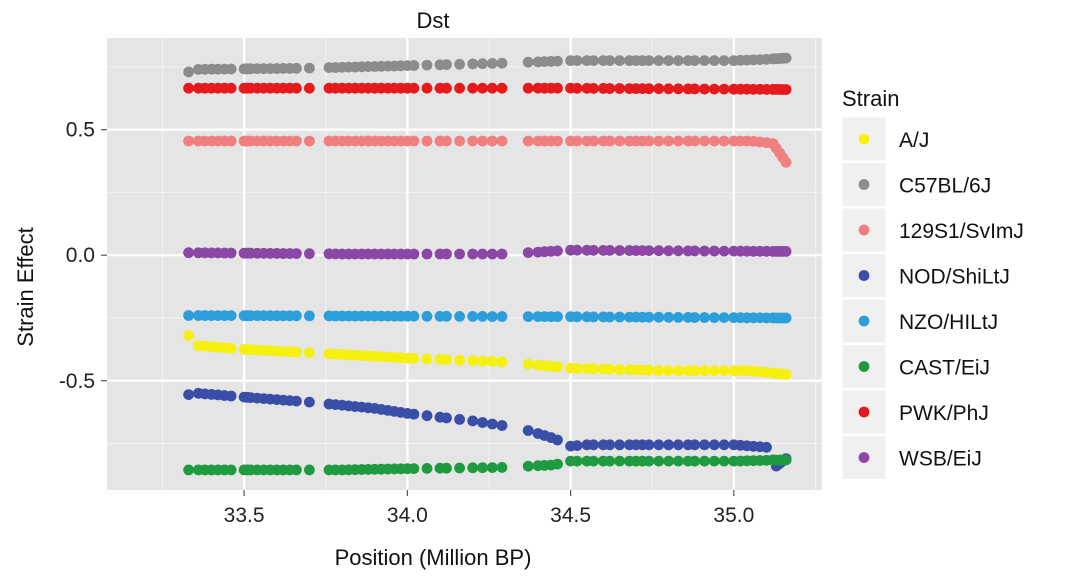 The height and width of the screenshot is (581, 1067). What do you see at coordinates (940, 459) in the screenshot?
I see `legend-label: WSB/EiJ` at bounding box center [940, 459].